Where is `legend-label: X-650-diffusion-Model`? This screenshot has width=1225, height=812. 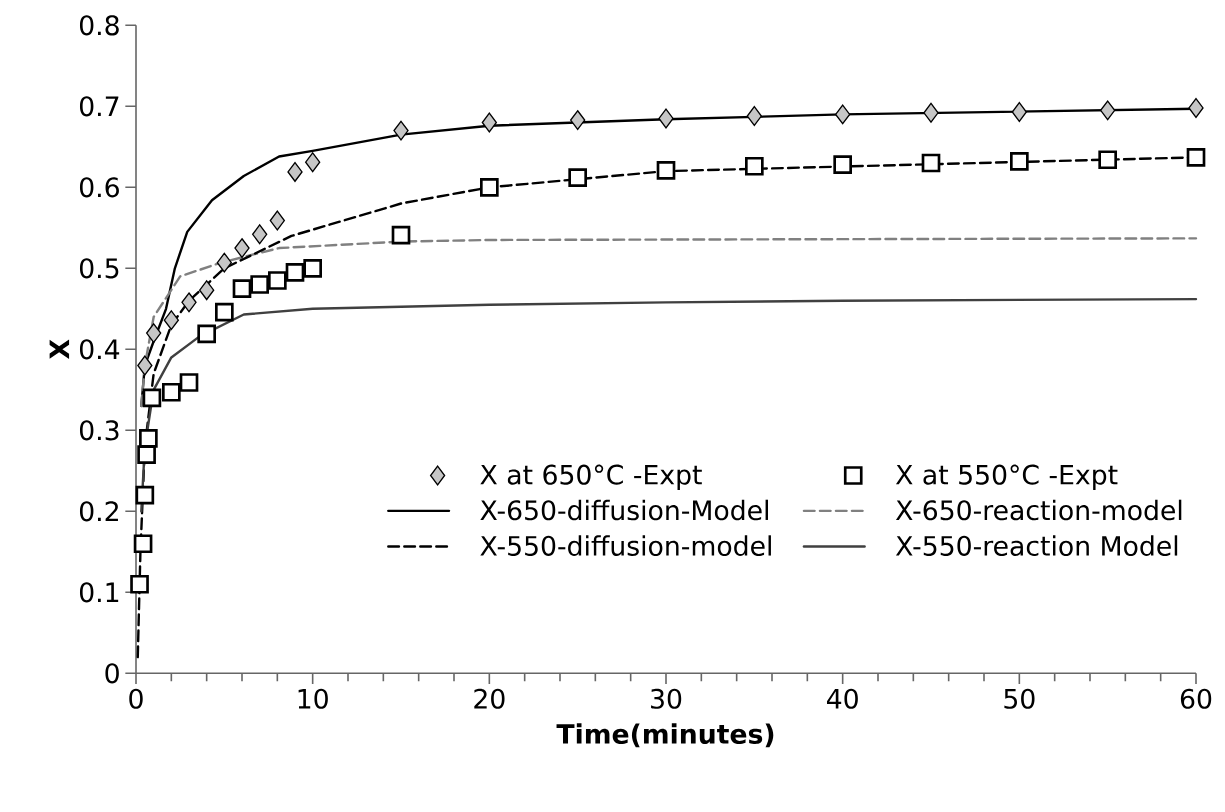
legend-label: X-650-diffusion-Model is located at coordinates (624, 510).